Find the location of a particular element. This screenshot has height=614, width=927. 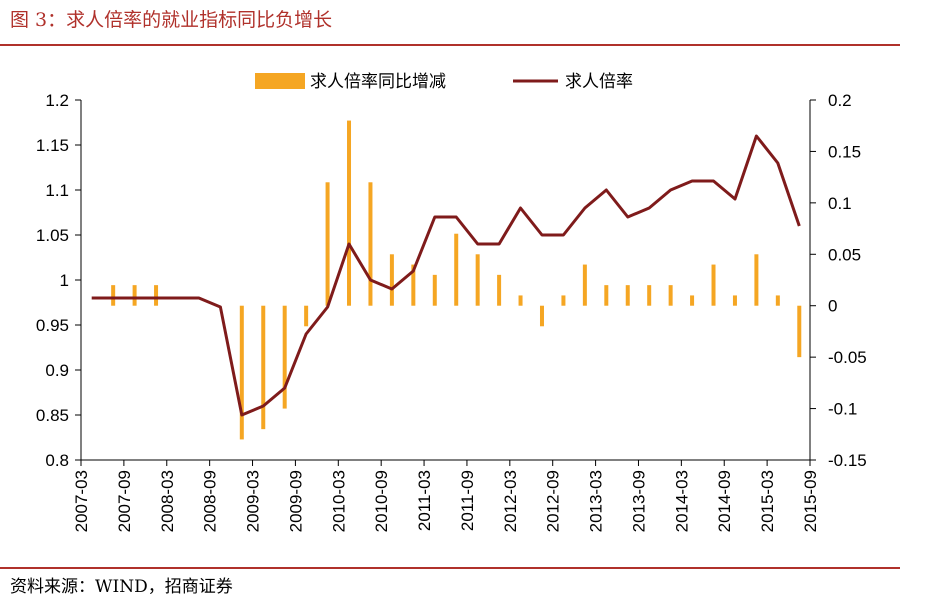

y-left-tick-label: 1.1 is located at coordinates (57, 190).